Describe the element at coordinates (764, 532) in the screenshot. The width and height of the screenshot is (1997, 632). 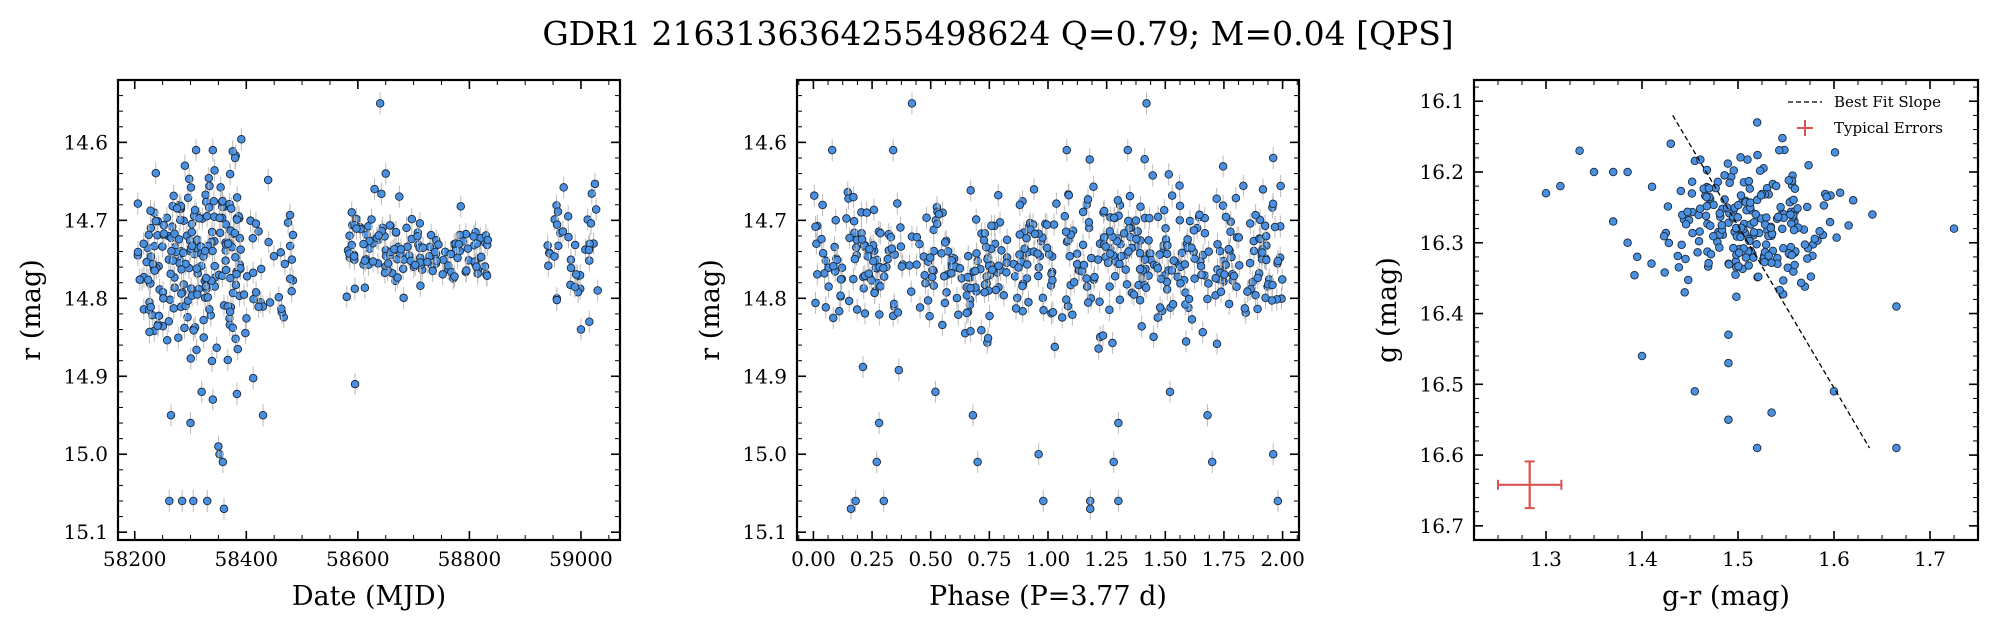
I see `y-tick-label: 15.1` at that location.